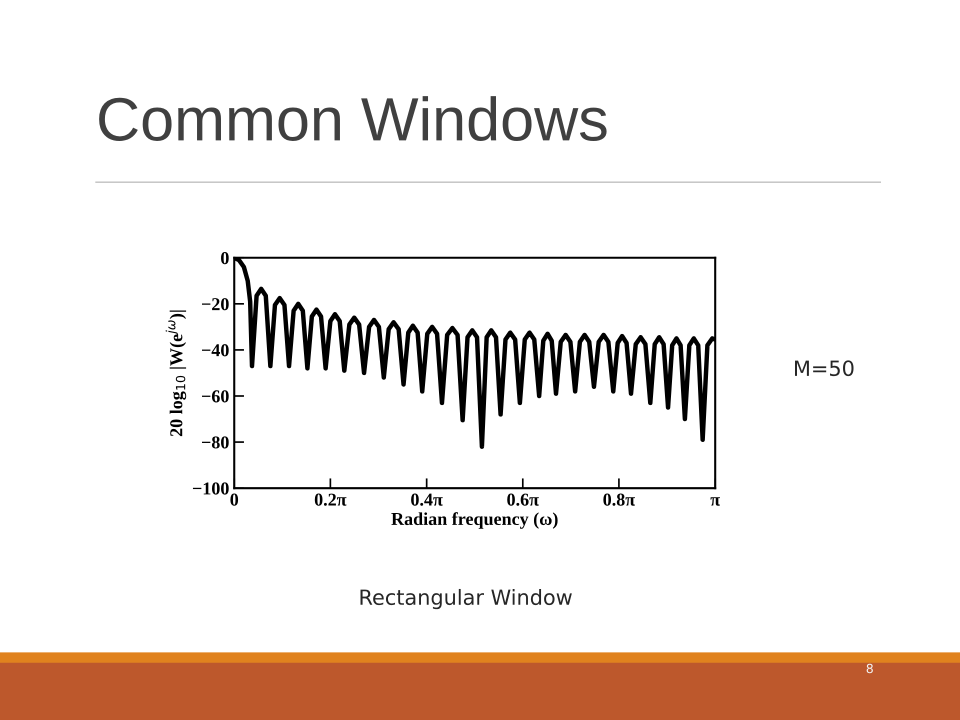  Describe the element at coordinates (176, 373) in the screenshot. I see `y-axis-title: 20 log$_{10}$ |W(e$^{jω}$)|` at that location.